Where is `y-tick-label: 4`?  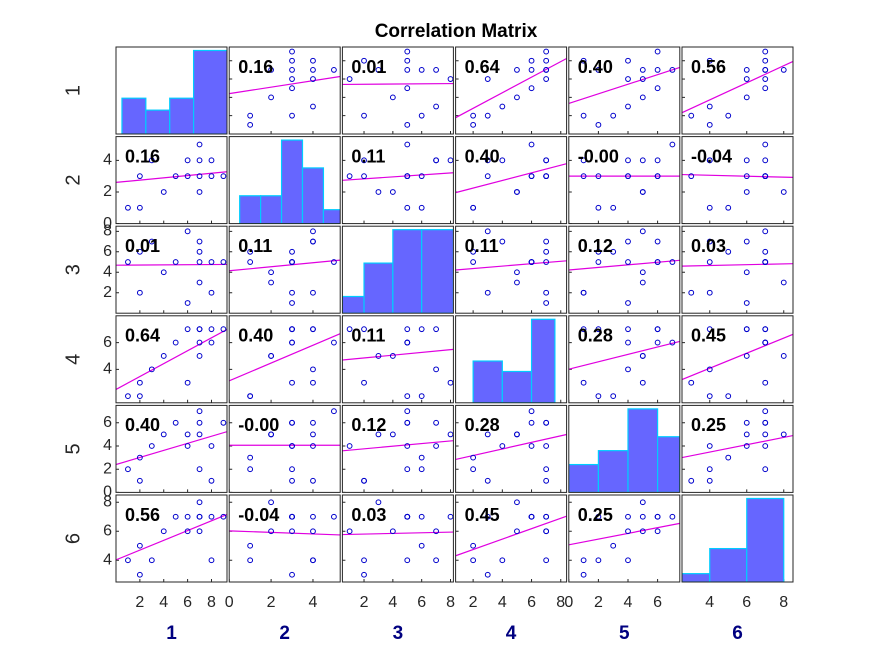
y-tick-label: 4 is located at coordinates (107, 445).